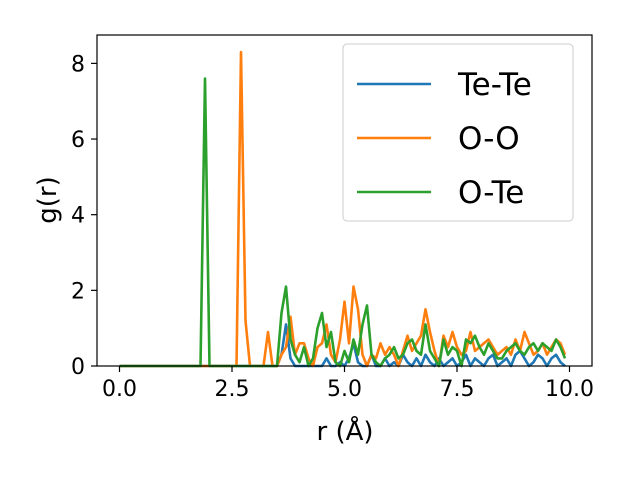  What do you see at coordinates (232, 389) in the screenshot?
I see `x-tick-label: 2.5` at bounding box center [232, 389].